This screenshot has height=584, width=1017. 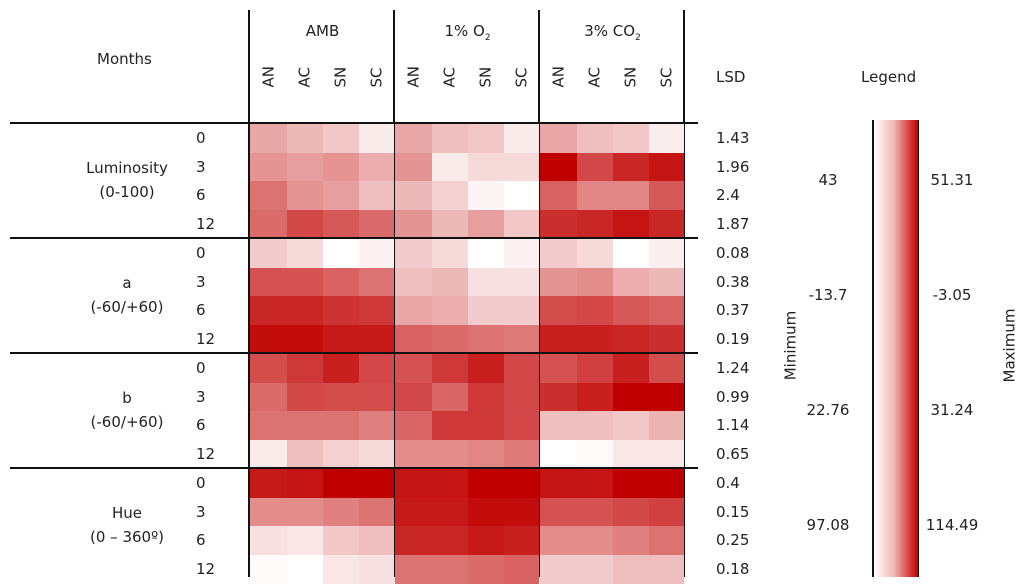 What do you see at coordinates (828, 180) in the screenshot?
I see `legend-min-value: 43` at bounding box center [828, 180].